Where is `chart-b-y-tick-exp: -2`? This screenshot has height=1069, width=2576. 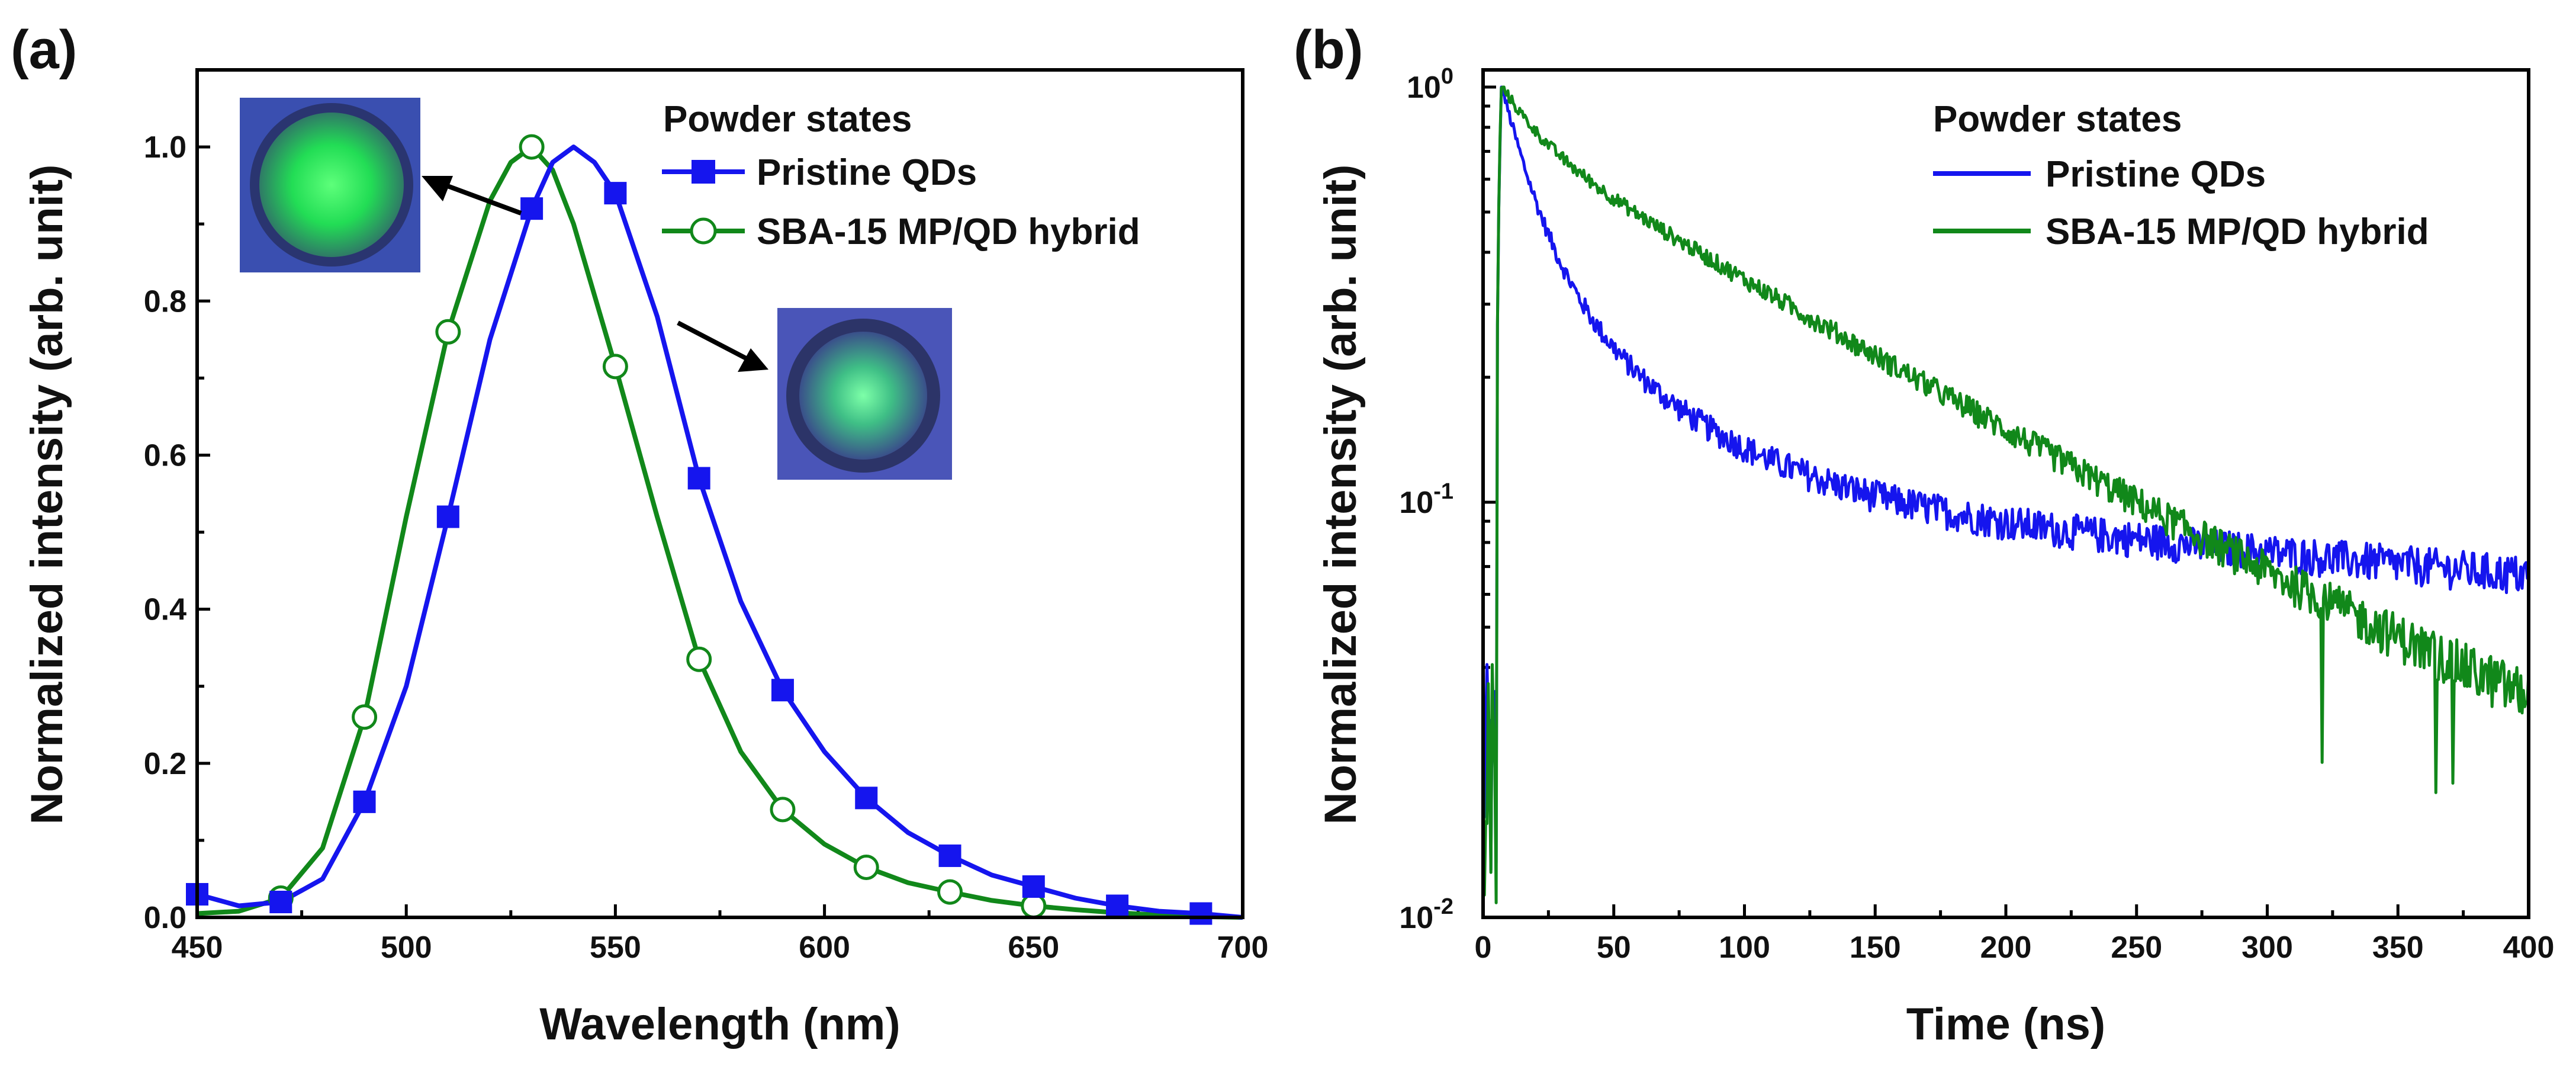 chart-b-y-tick-exp: -2 is located at coordinates (1443, 907).